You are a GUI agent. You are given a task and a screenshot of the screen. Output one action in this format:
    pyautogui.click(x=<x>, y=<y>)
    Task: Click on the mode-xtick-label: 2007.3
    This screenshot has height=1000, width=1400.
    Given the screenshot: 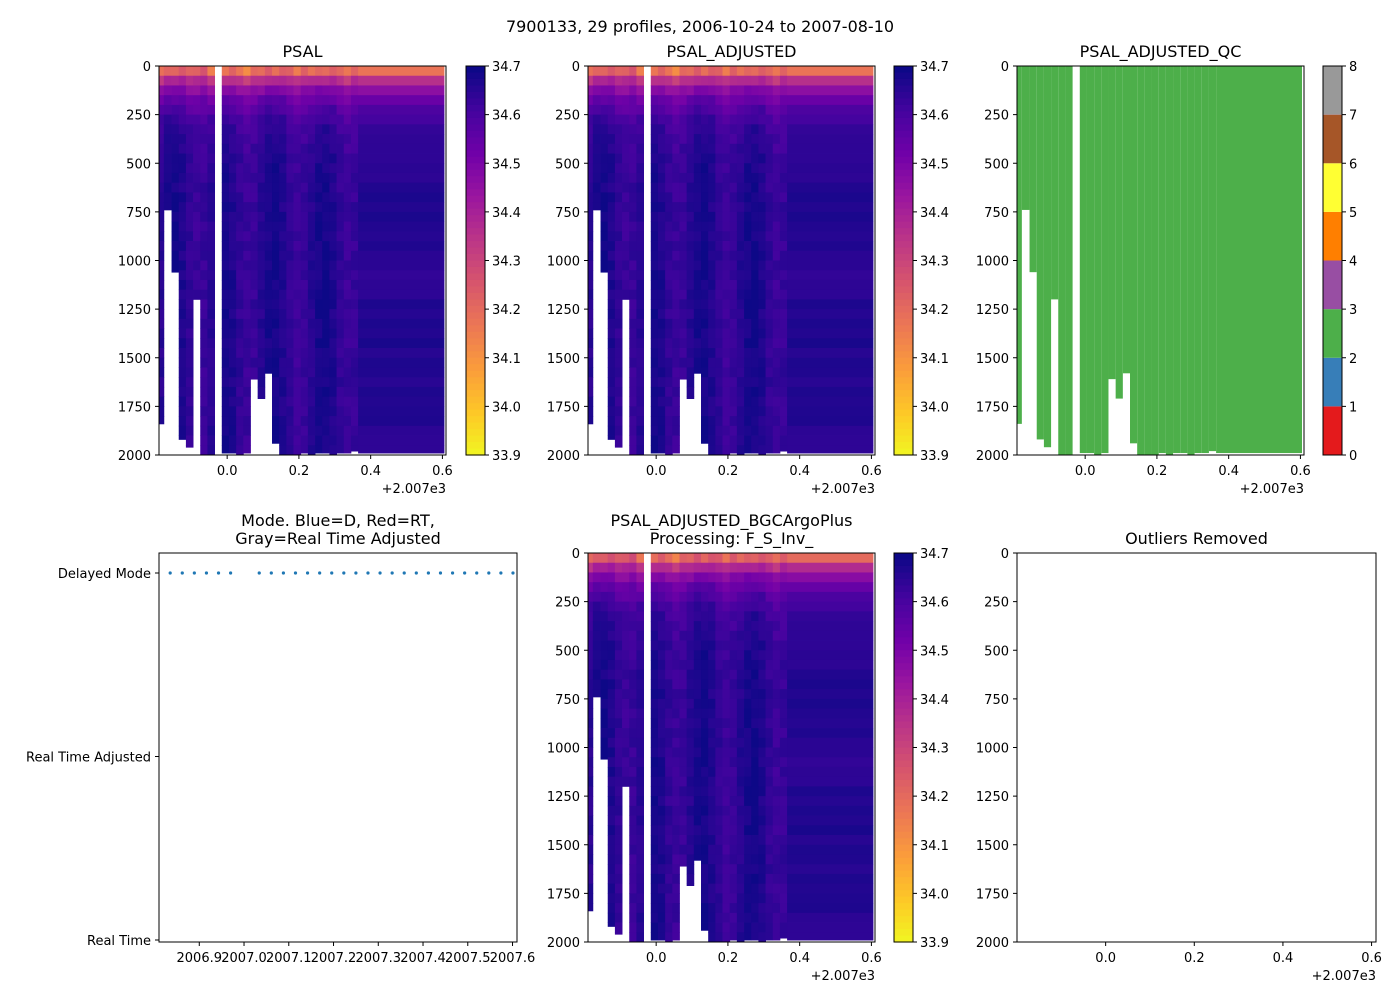 What is the action you would take?
    pyautogui.click(x=379, y=958)
    